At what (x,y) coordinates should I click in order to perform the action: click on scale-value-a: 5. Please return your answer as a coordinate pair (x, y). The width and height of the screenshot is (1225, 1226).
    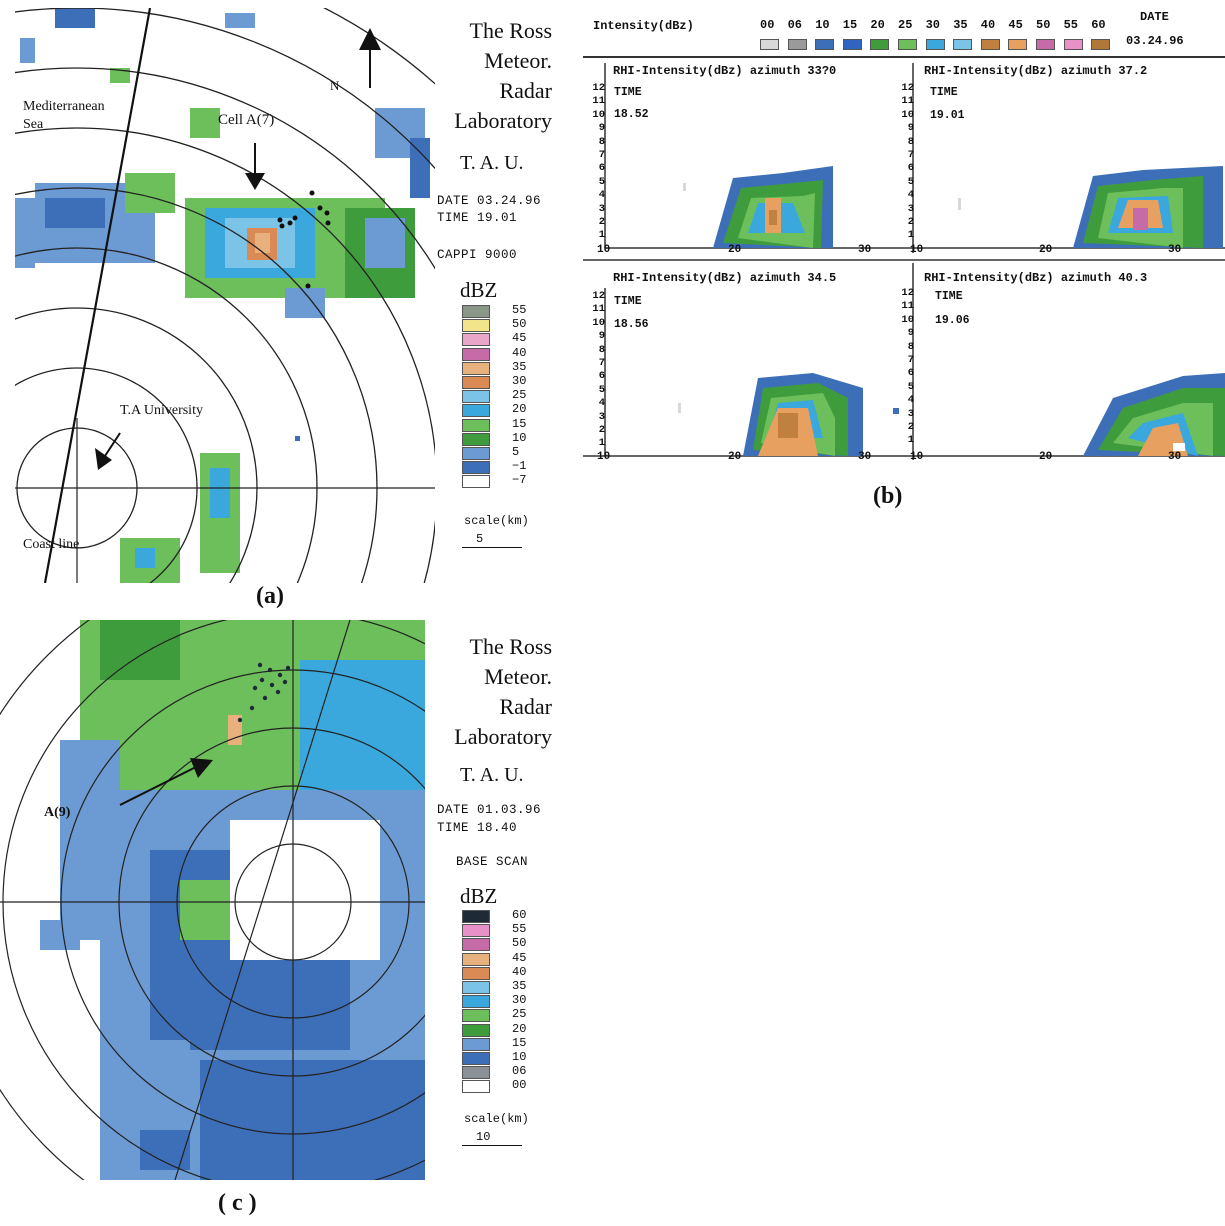
    Looking at the image, I should click on (480, 539).